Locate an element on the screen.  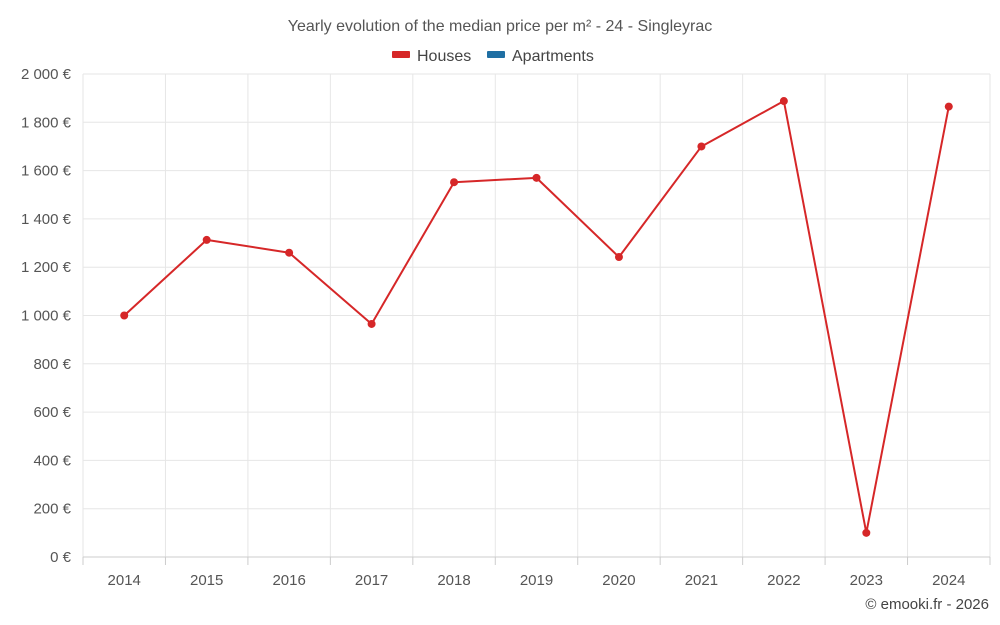
y-tick-label: 0 € is located at coordinates (61, 557).